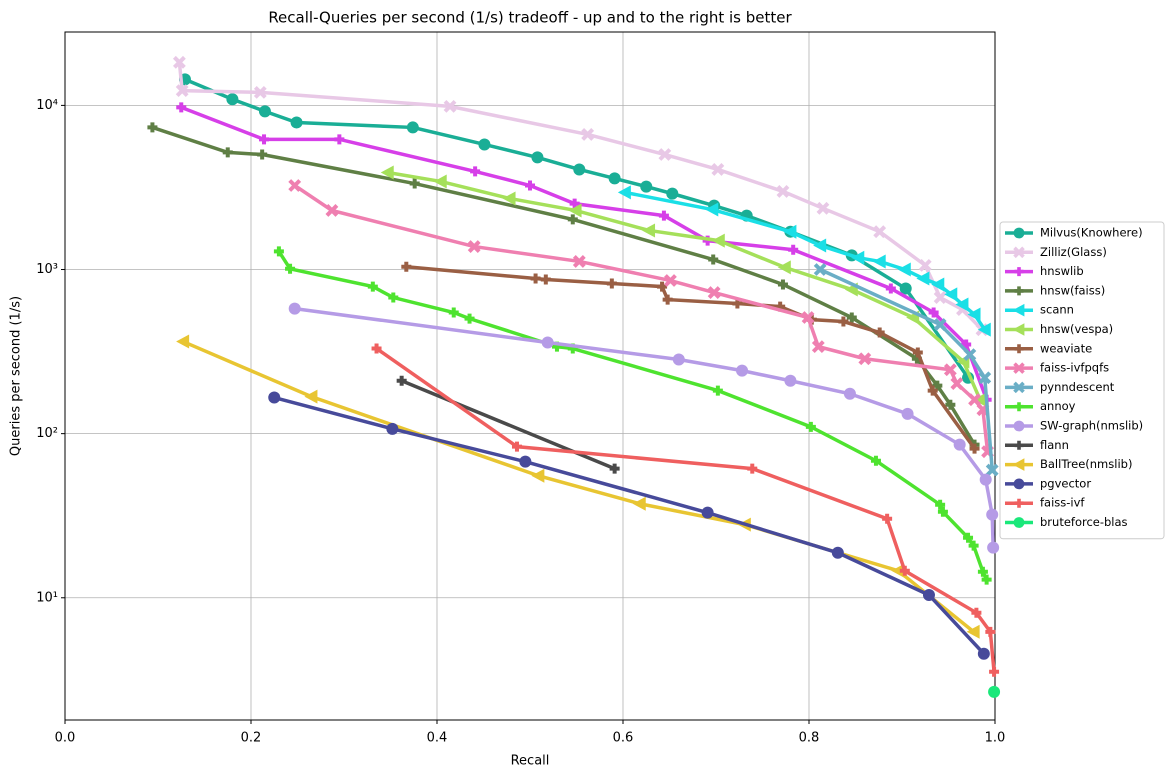 The height and width of the screenshot is (782, 1168). Describe the element at coordinates (65, 738) in the screenshot. I see `x-tick-label: 0.0` at that location.